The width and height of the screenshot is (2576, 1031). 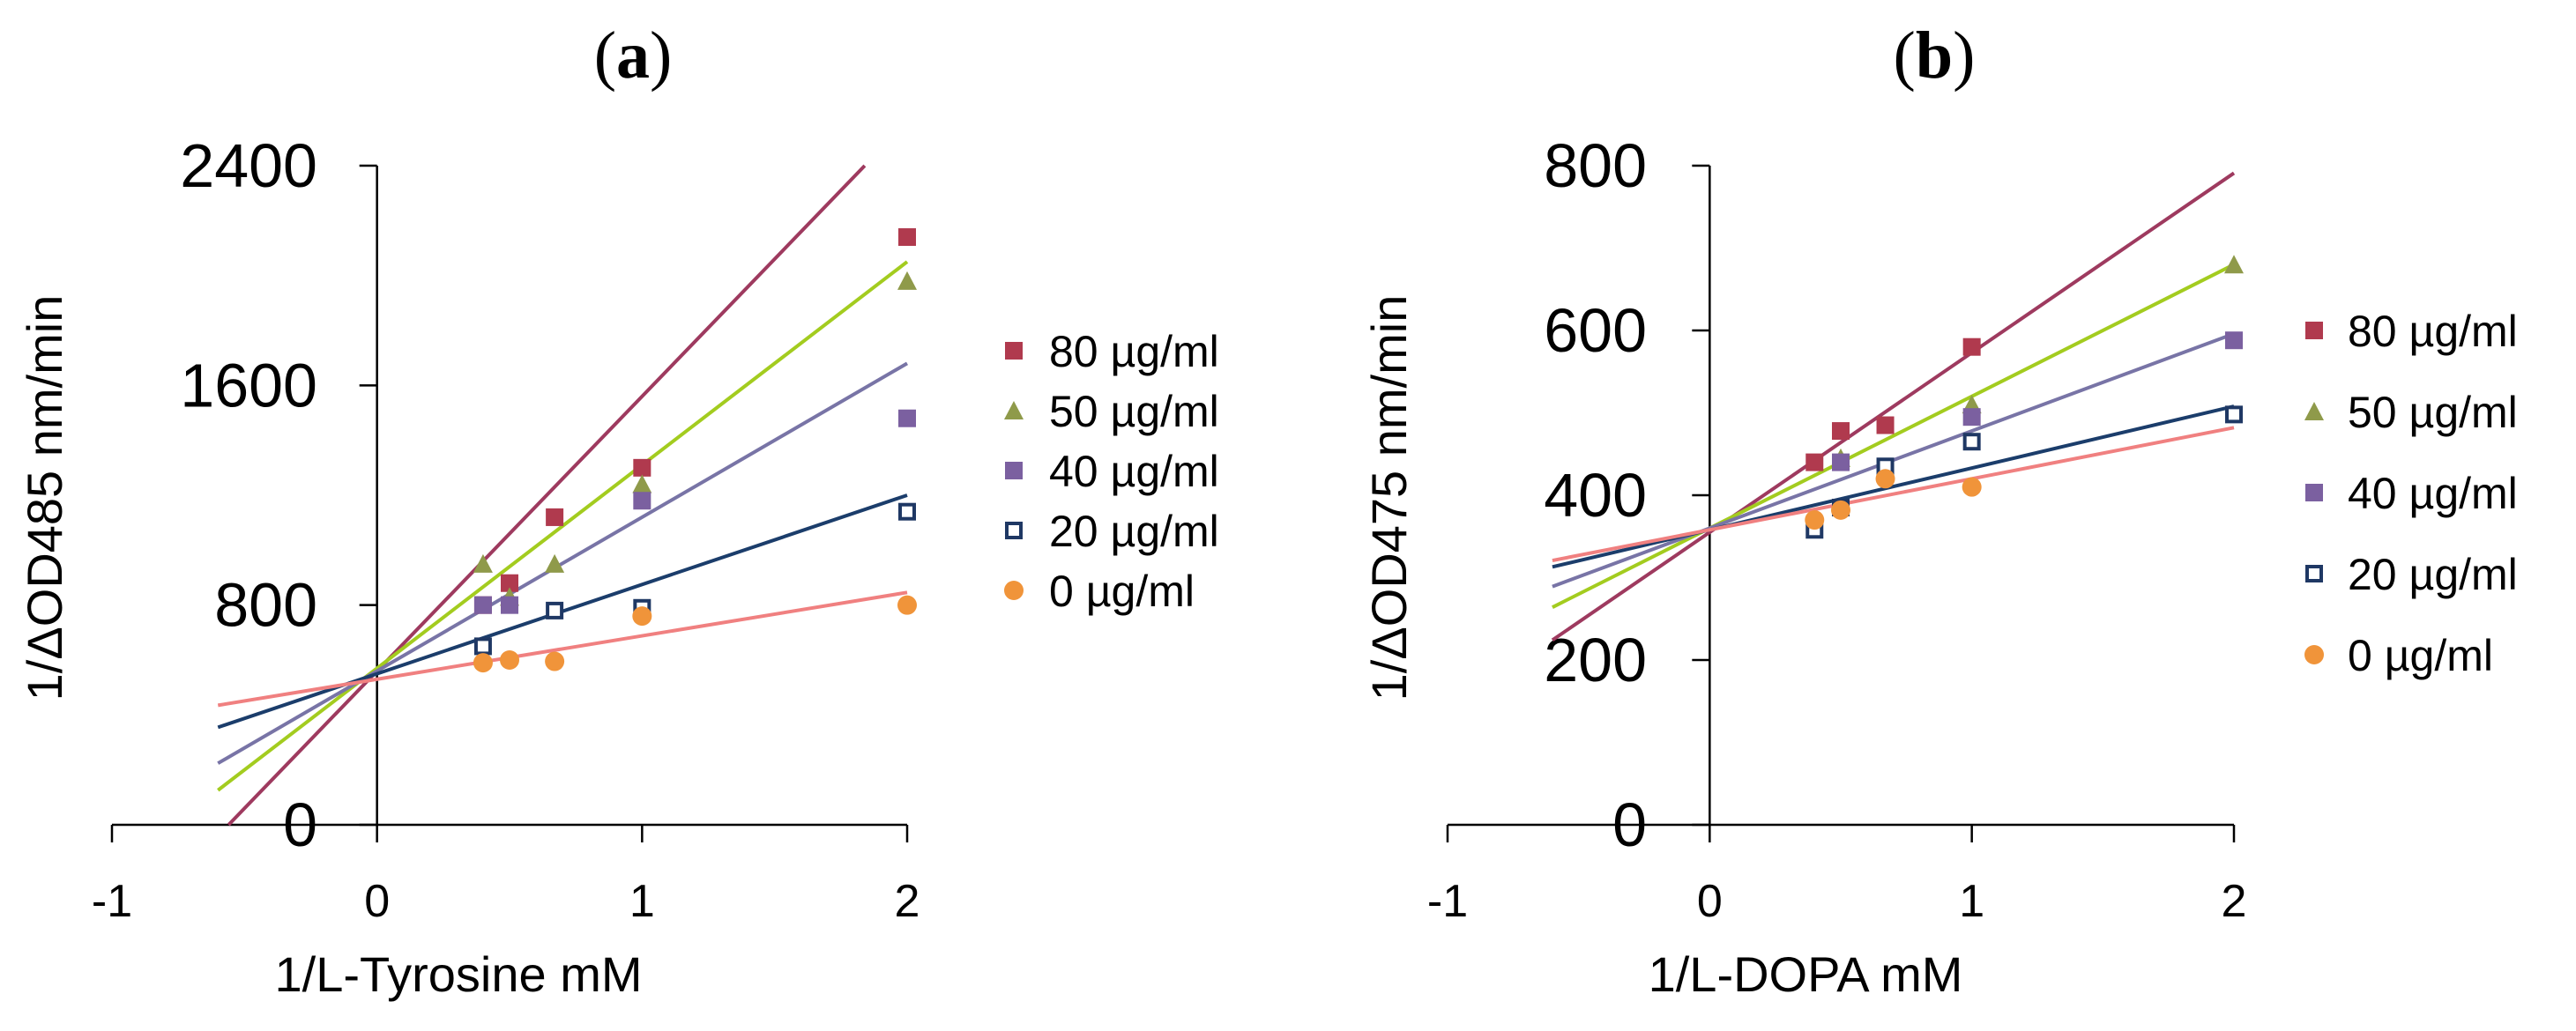 I want to click on y-tick-label: 600, so click(x=1595, y=330).